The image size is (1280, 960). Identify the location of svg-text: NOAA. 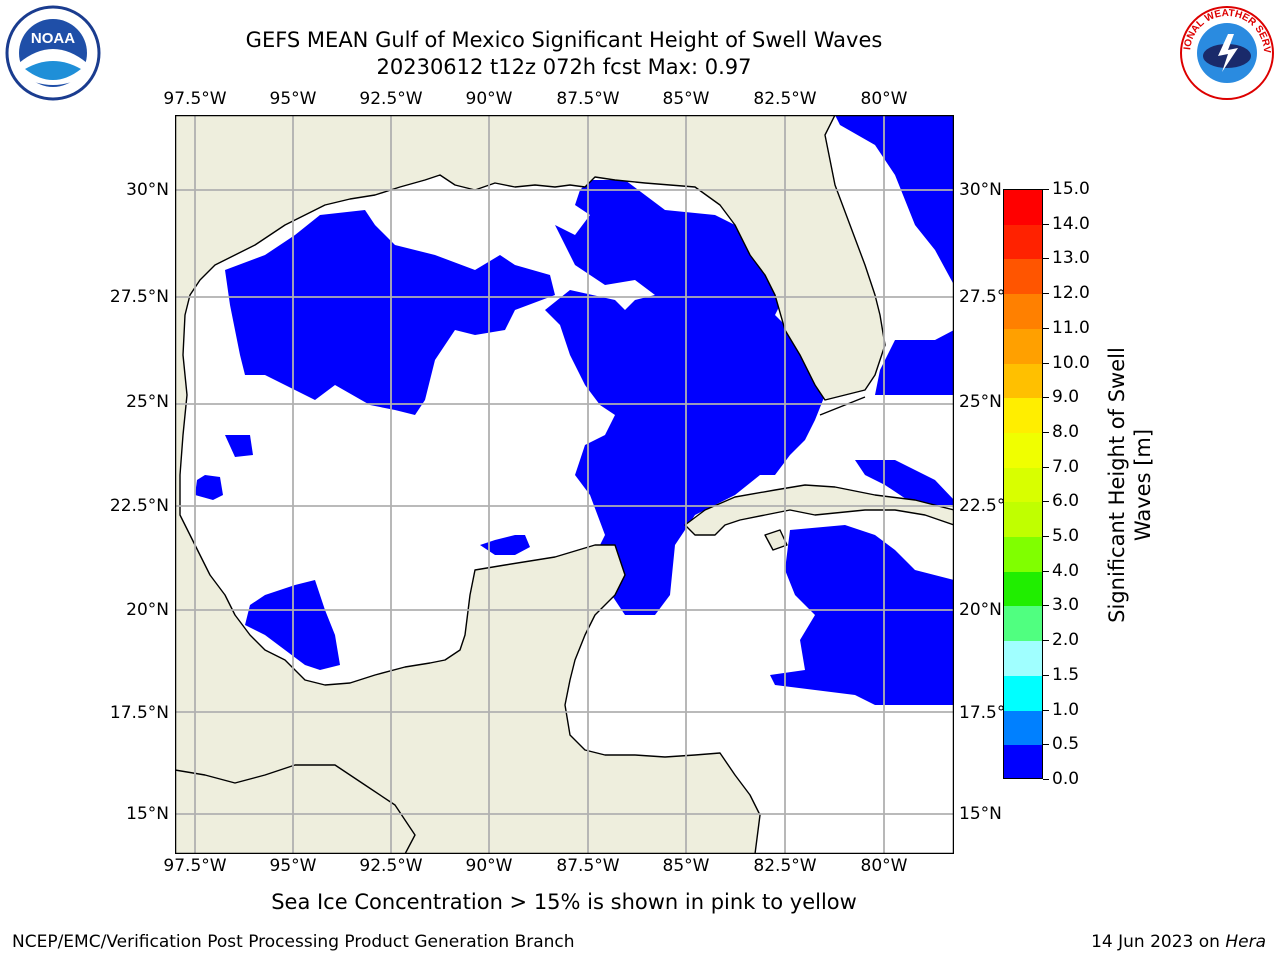
(53, 38).